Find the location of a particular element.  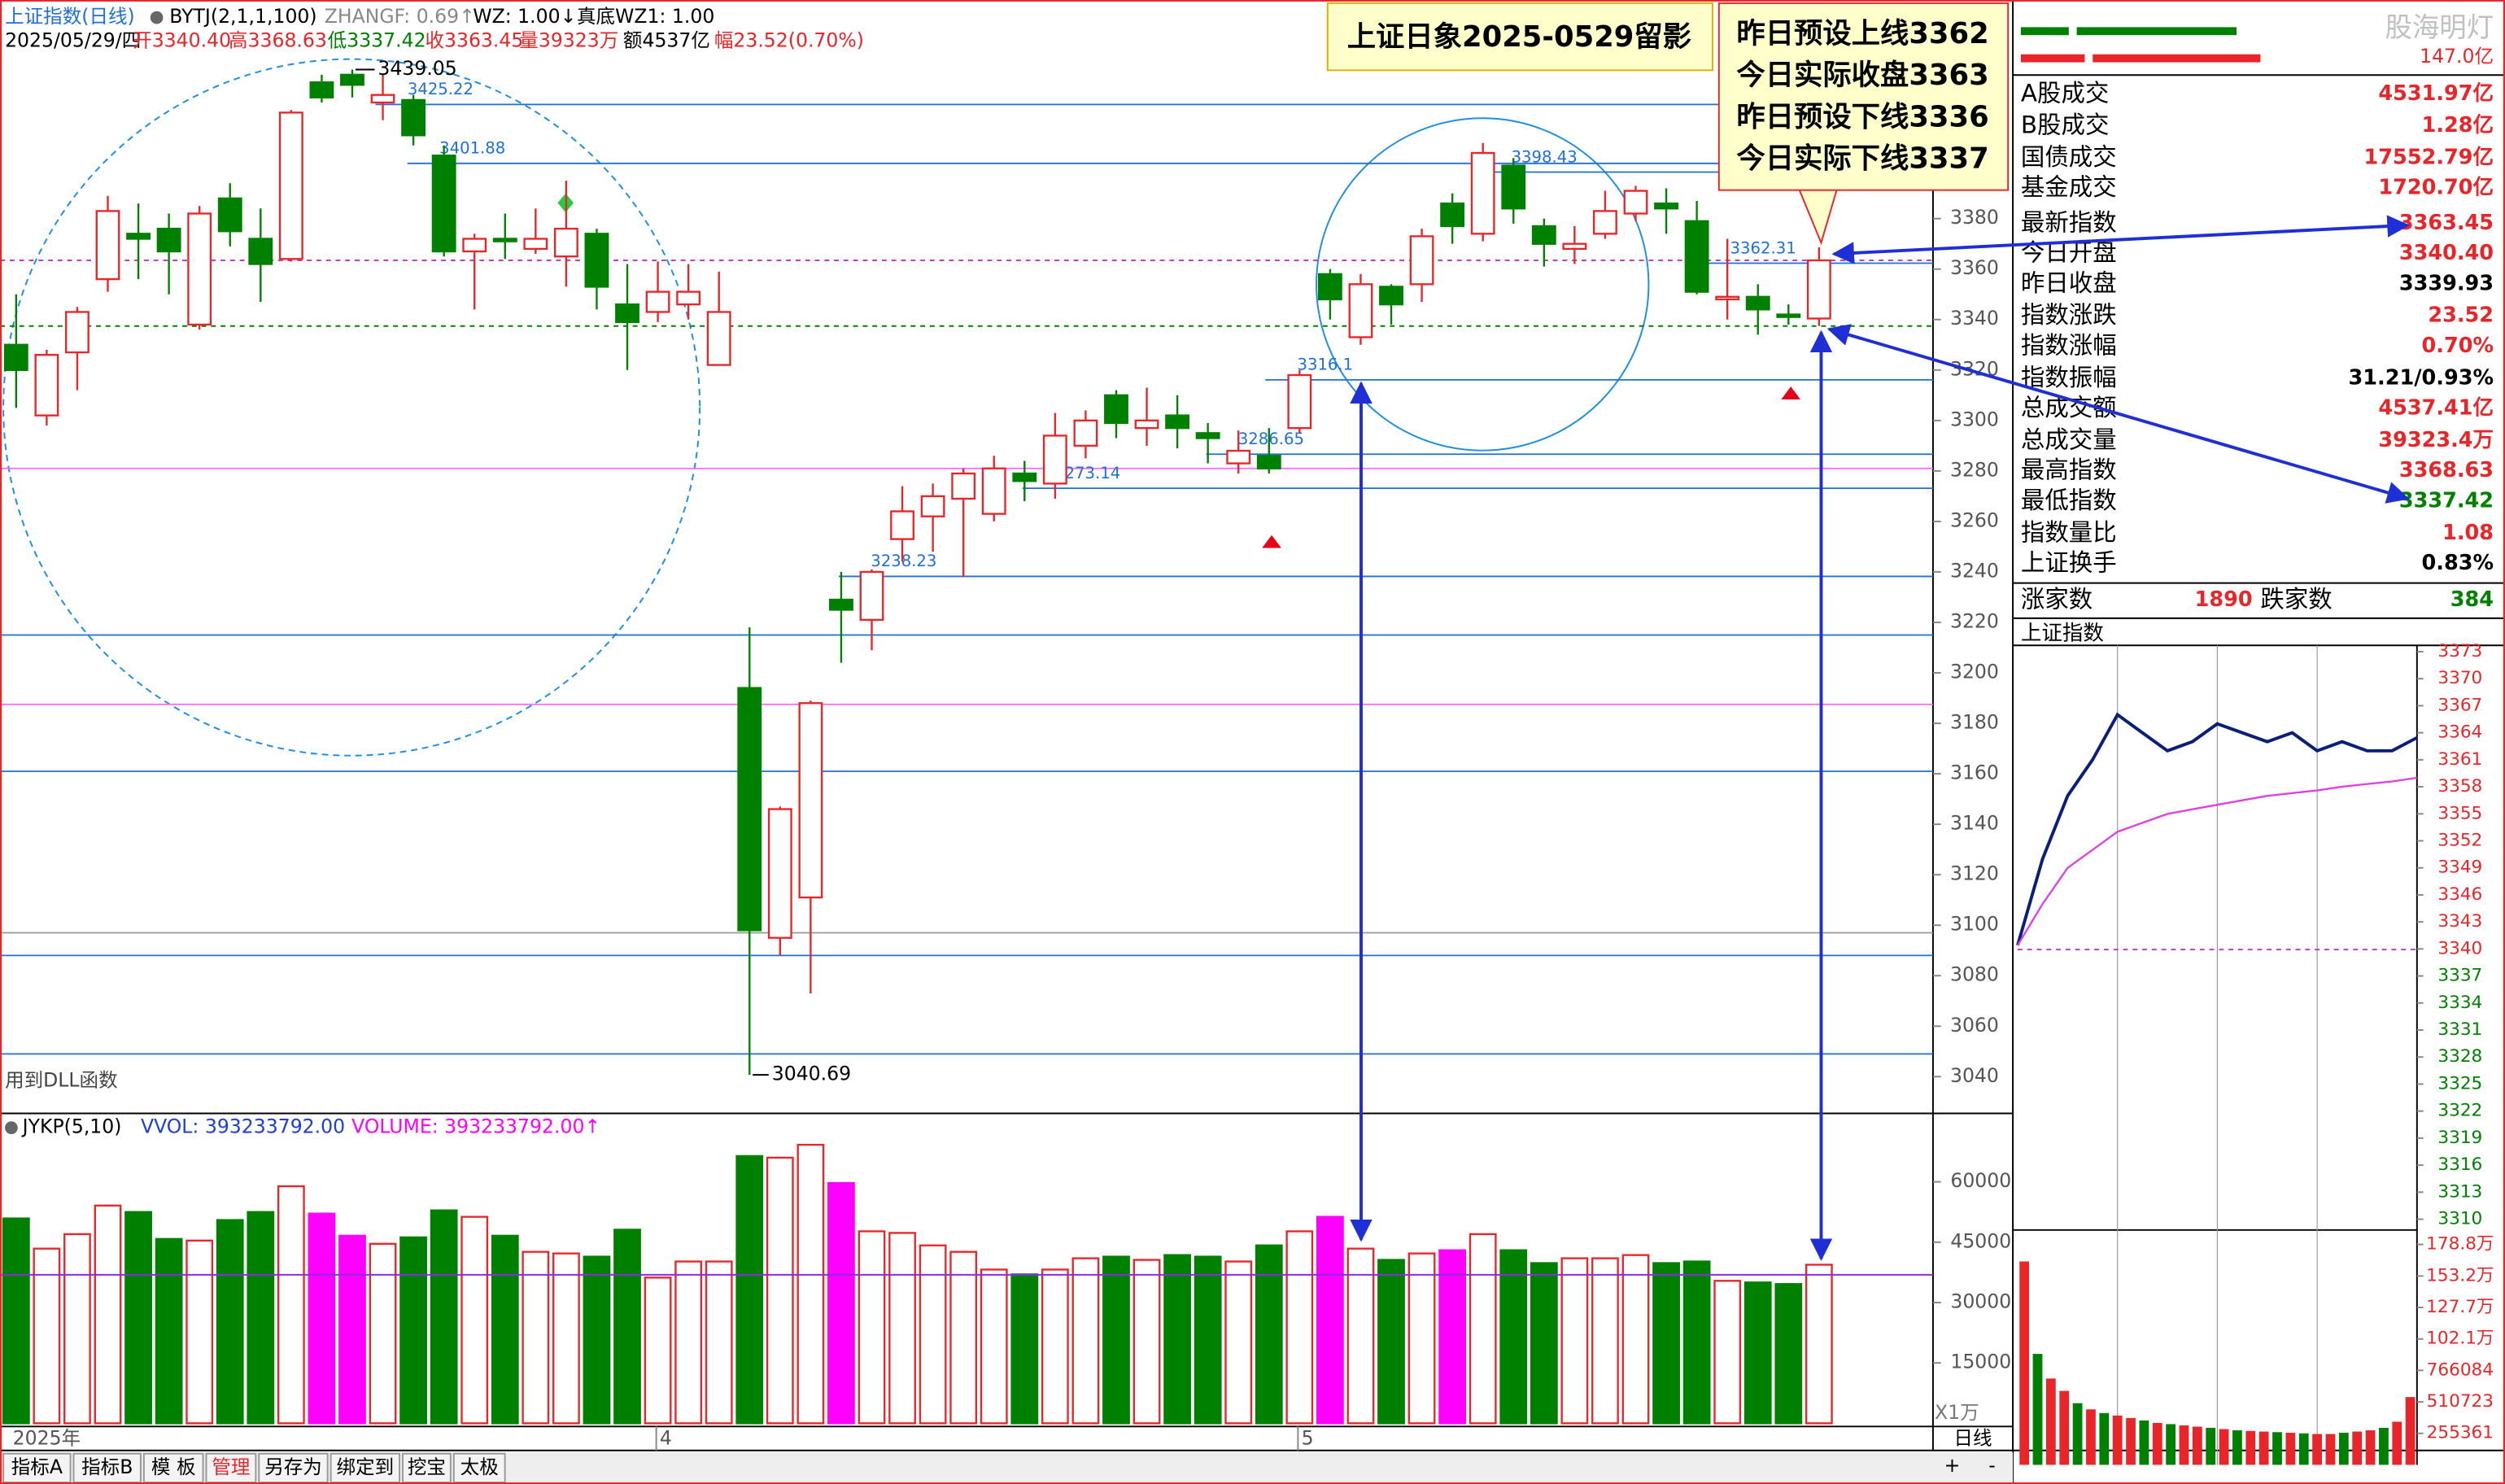

y-tick-label: 3367 is located at coordinates (2460, 705).